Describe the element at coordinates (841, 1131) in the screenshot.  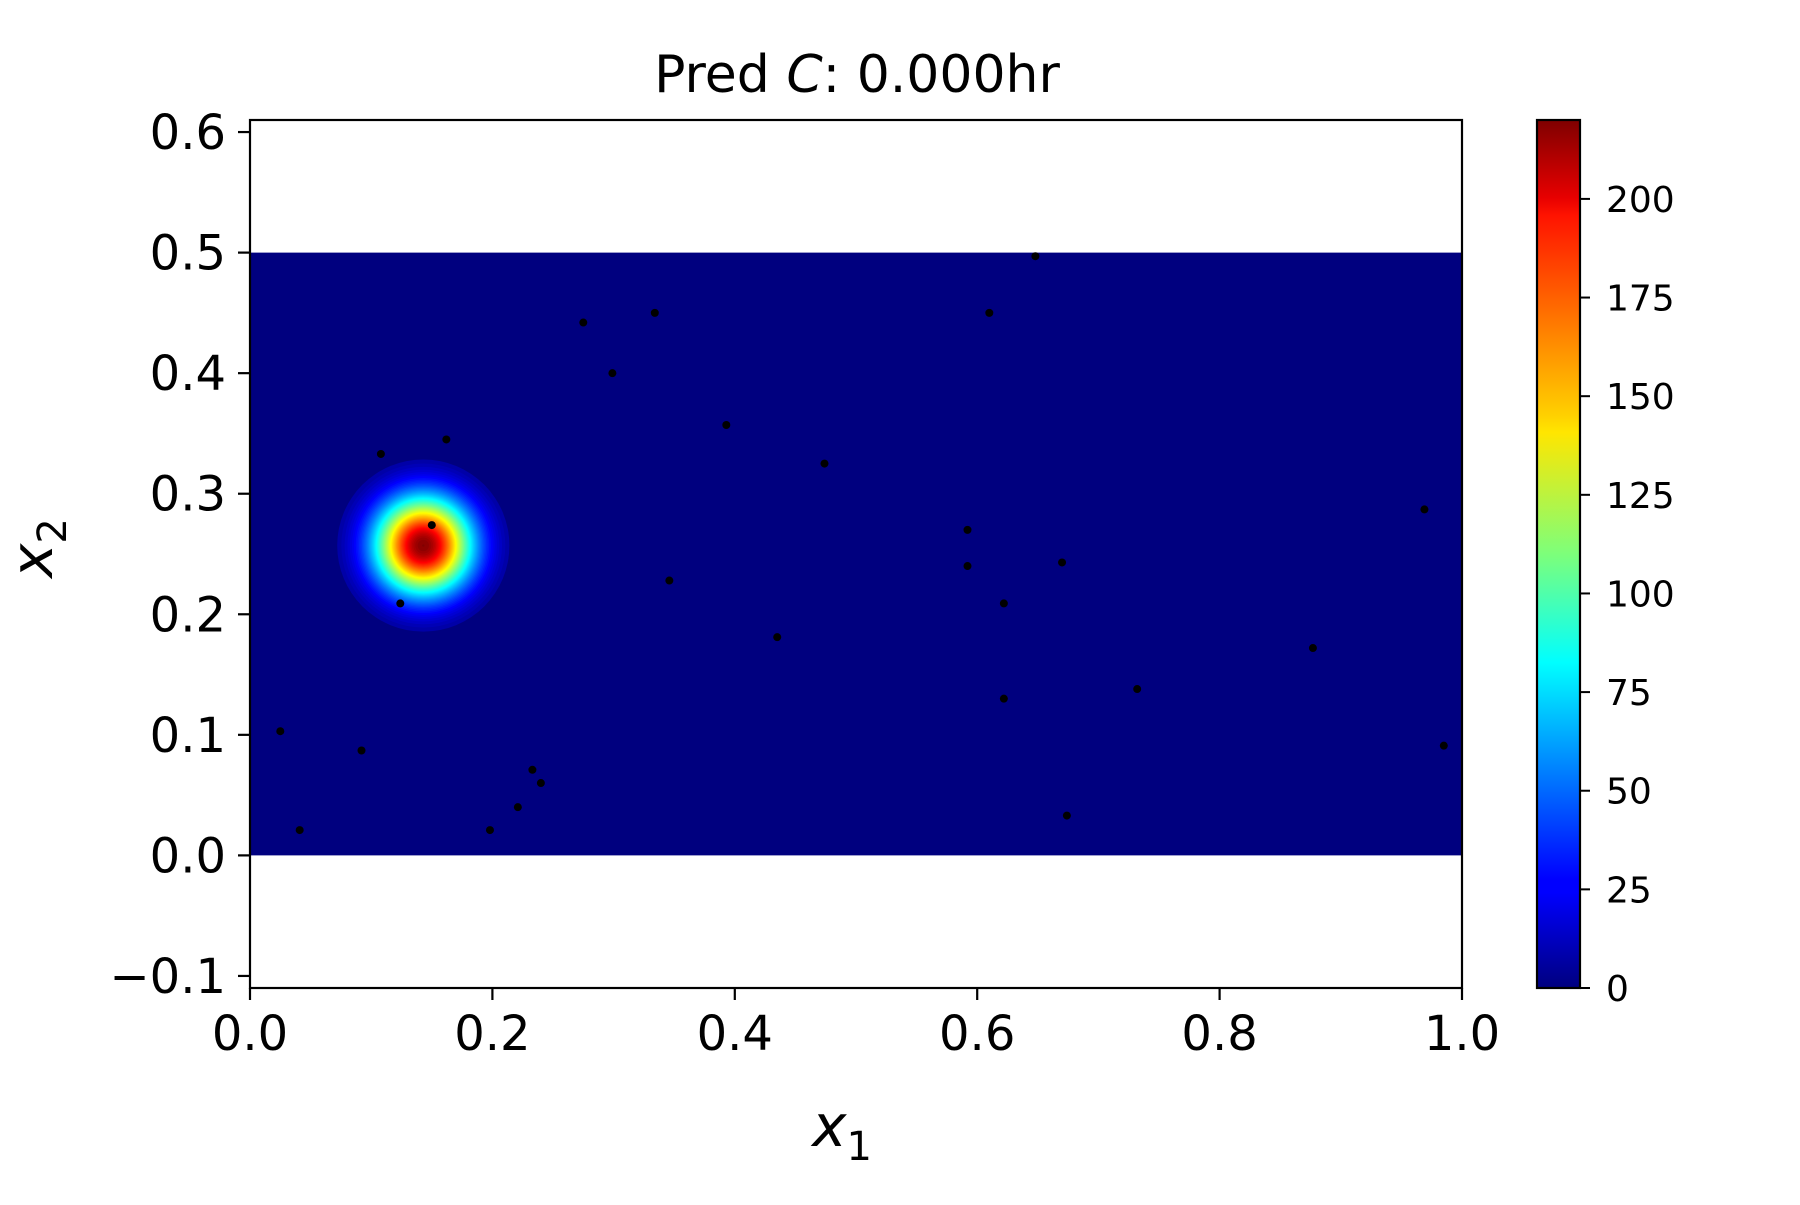
I see `x-axis-label: x1` at that location.